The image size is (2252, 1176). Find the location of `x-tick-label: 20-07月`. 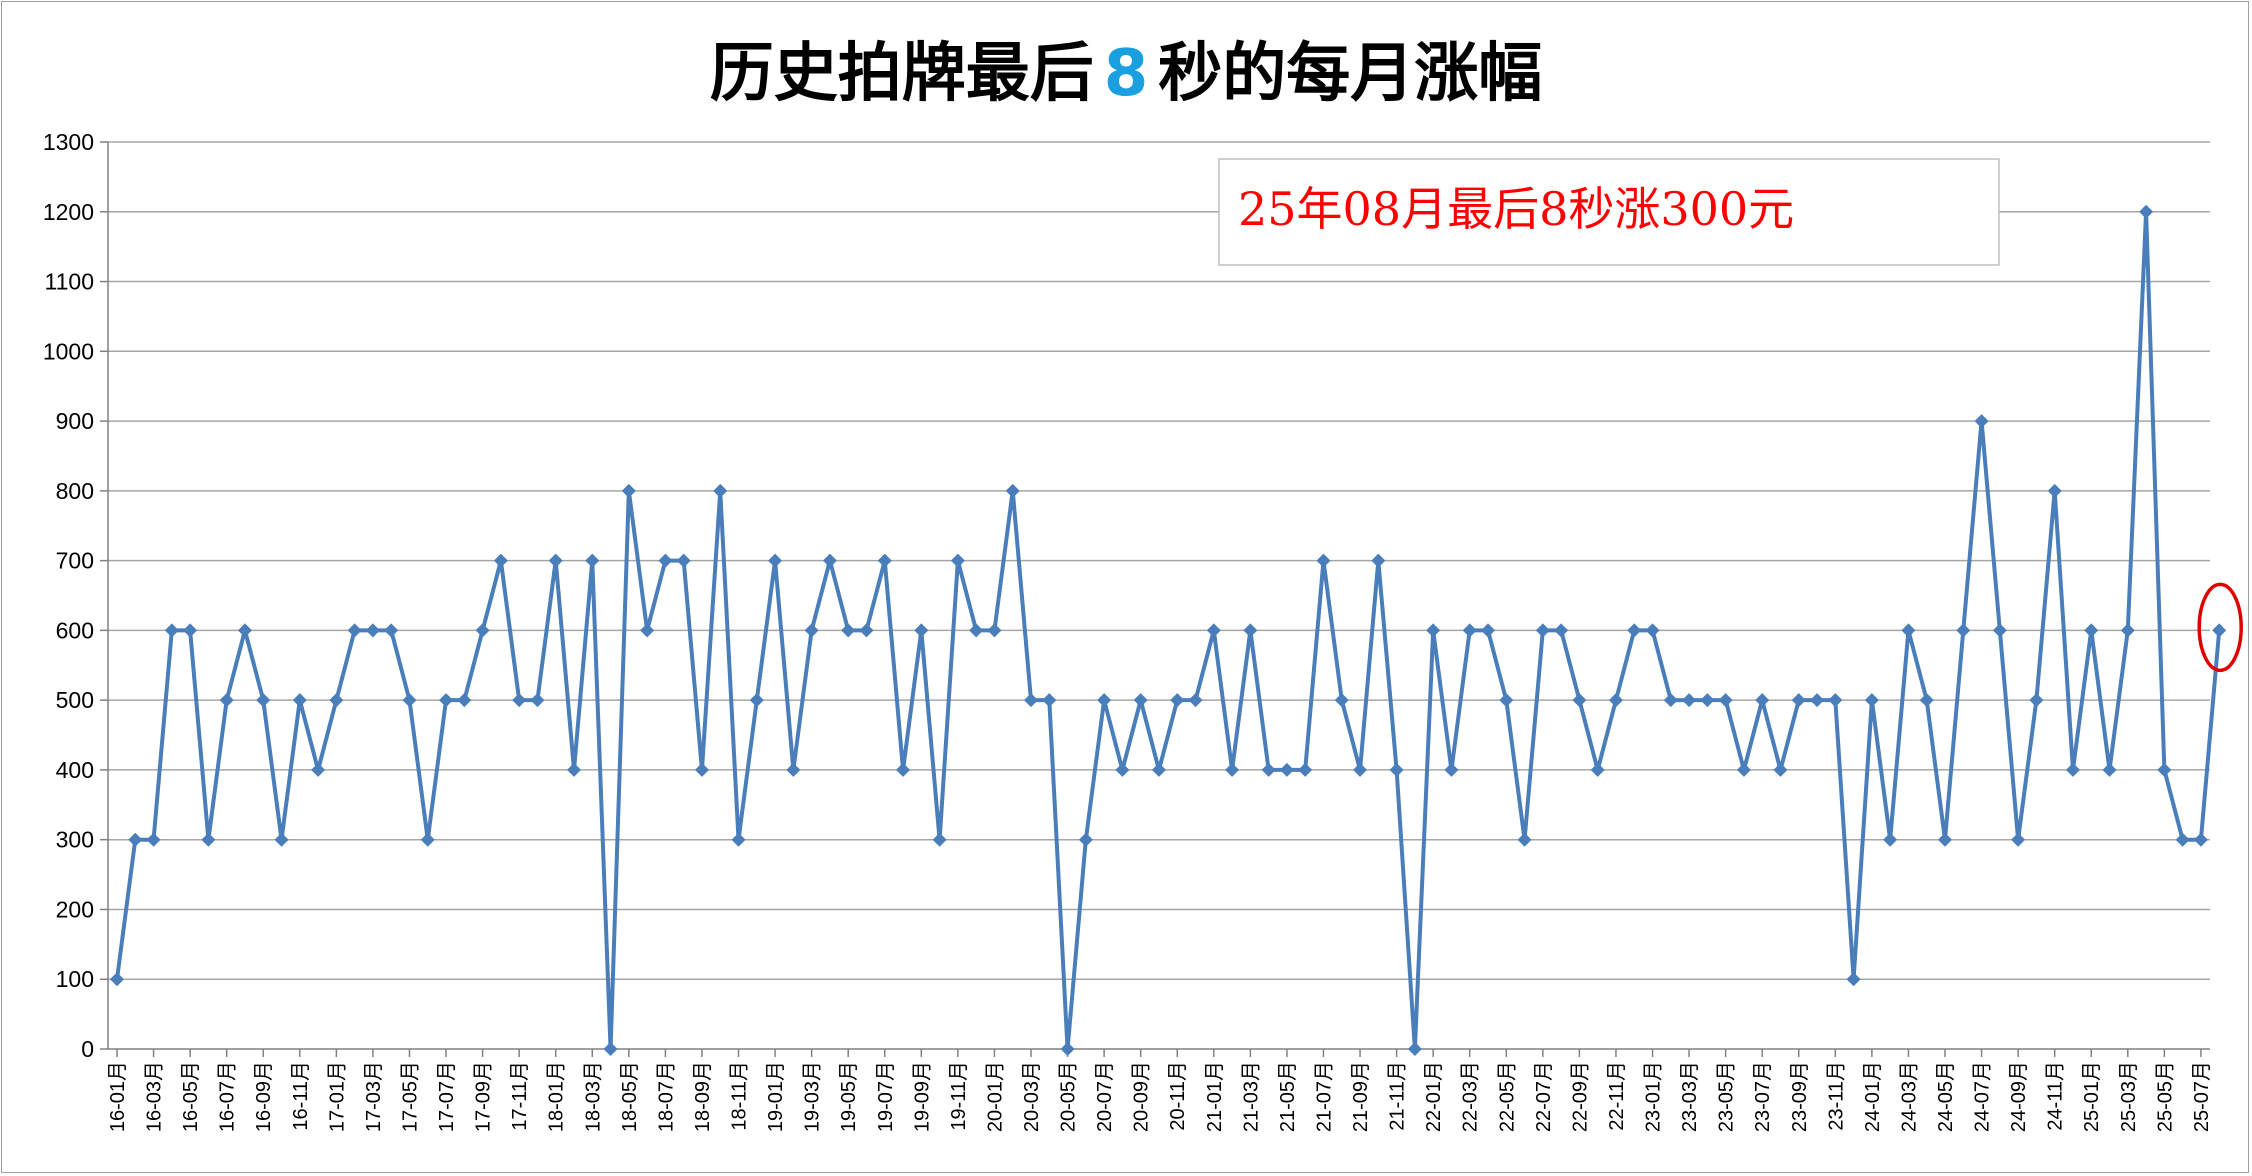

x-tick-label: 20-07月 is located at coordinates (1105, 1096).